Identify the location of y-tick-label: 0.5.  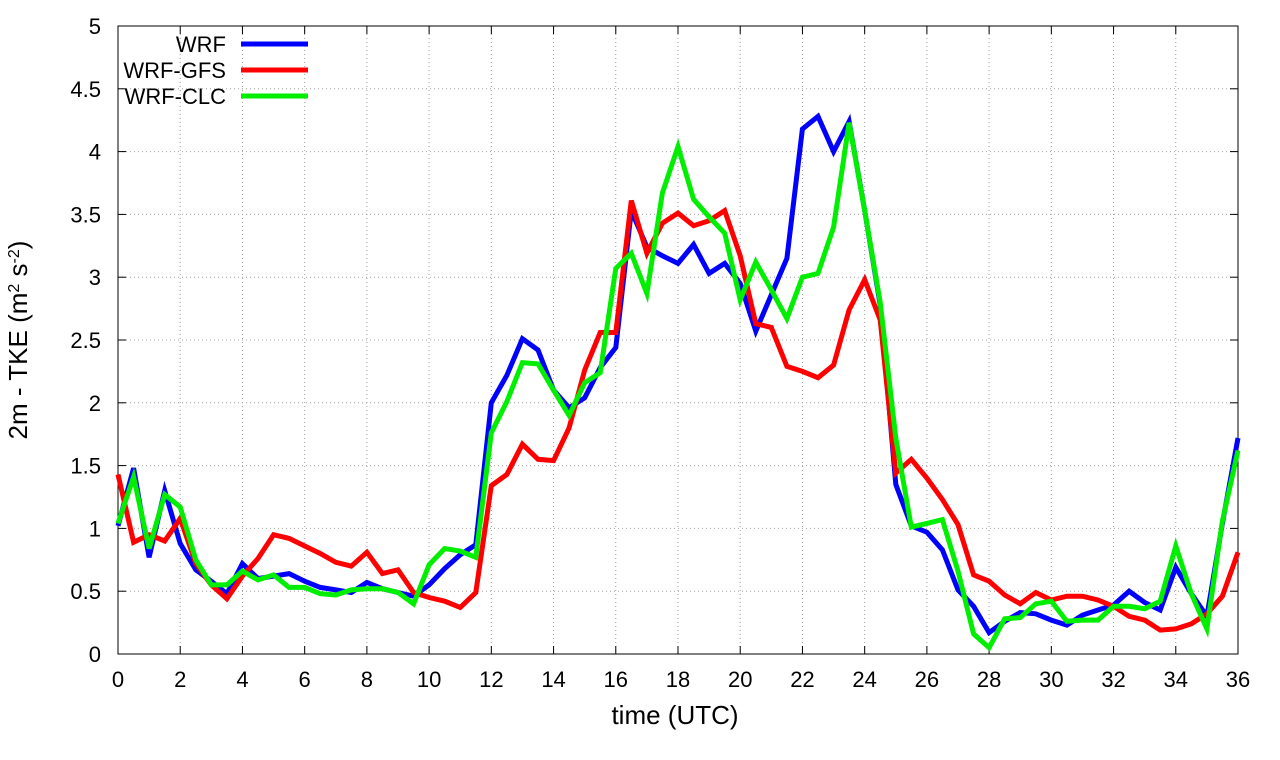
(85, 591).